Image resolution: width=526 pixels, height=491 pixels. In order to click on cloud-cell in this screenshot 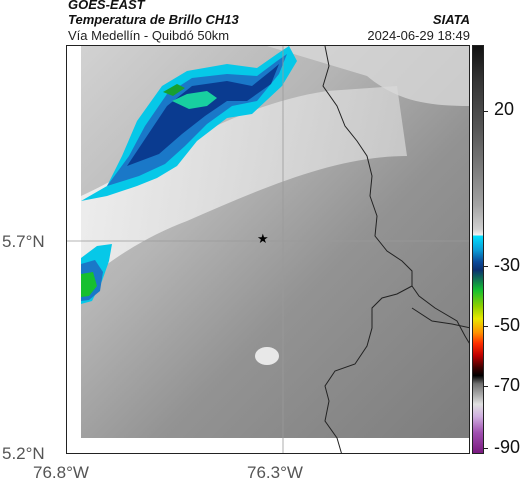, I will do `click(267, 356)`.